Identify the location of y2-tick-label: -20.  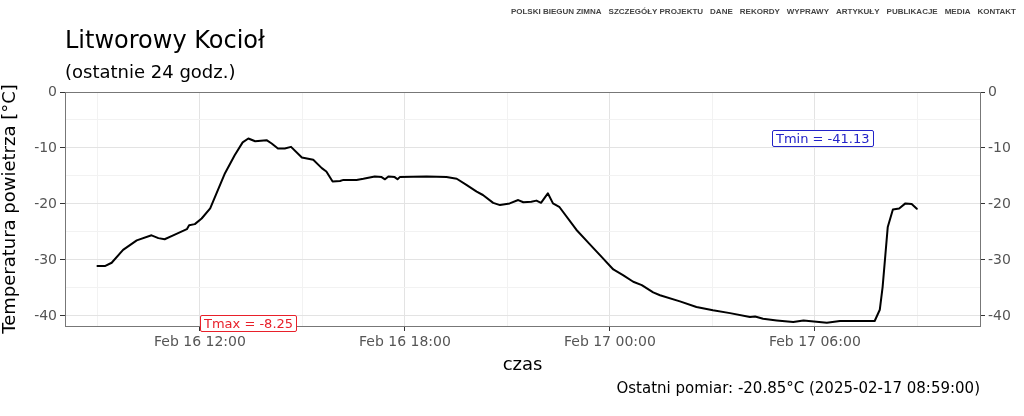
(999, 202).